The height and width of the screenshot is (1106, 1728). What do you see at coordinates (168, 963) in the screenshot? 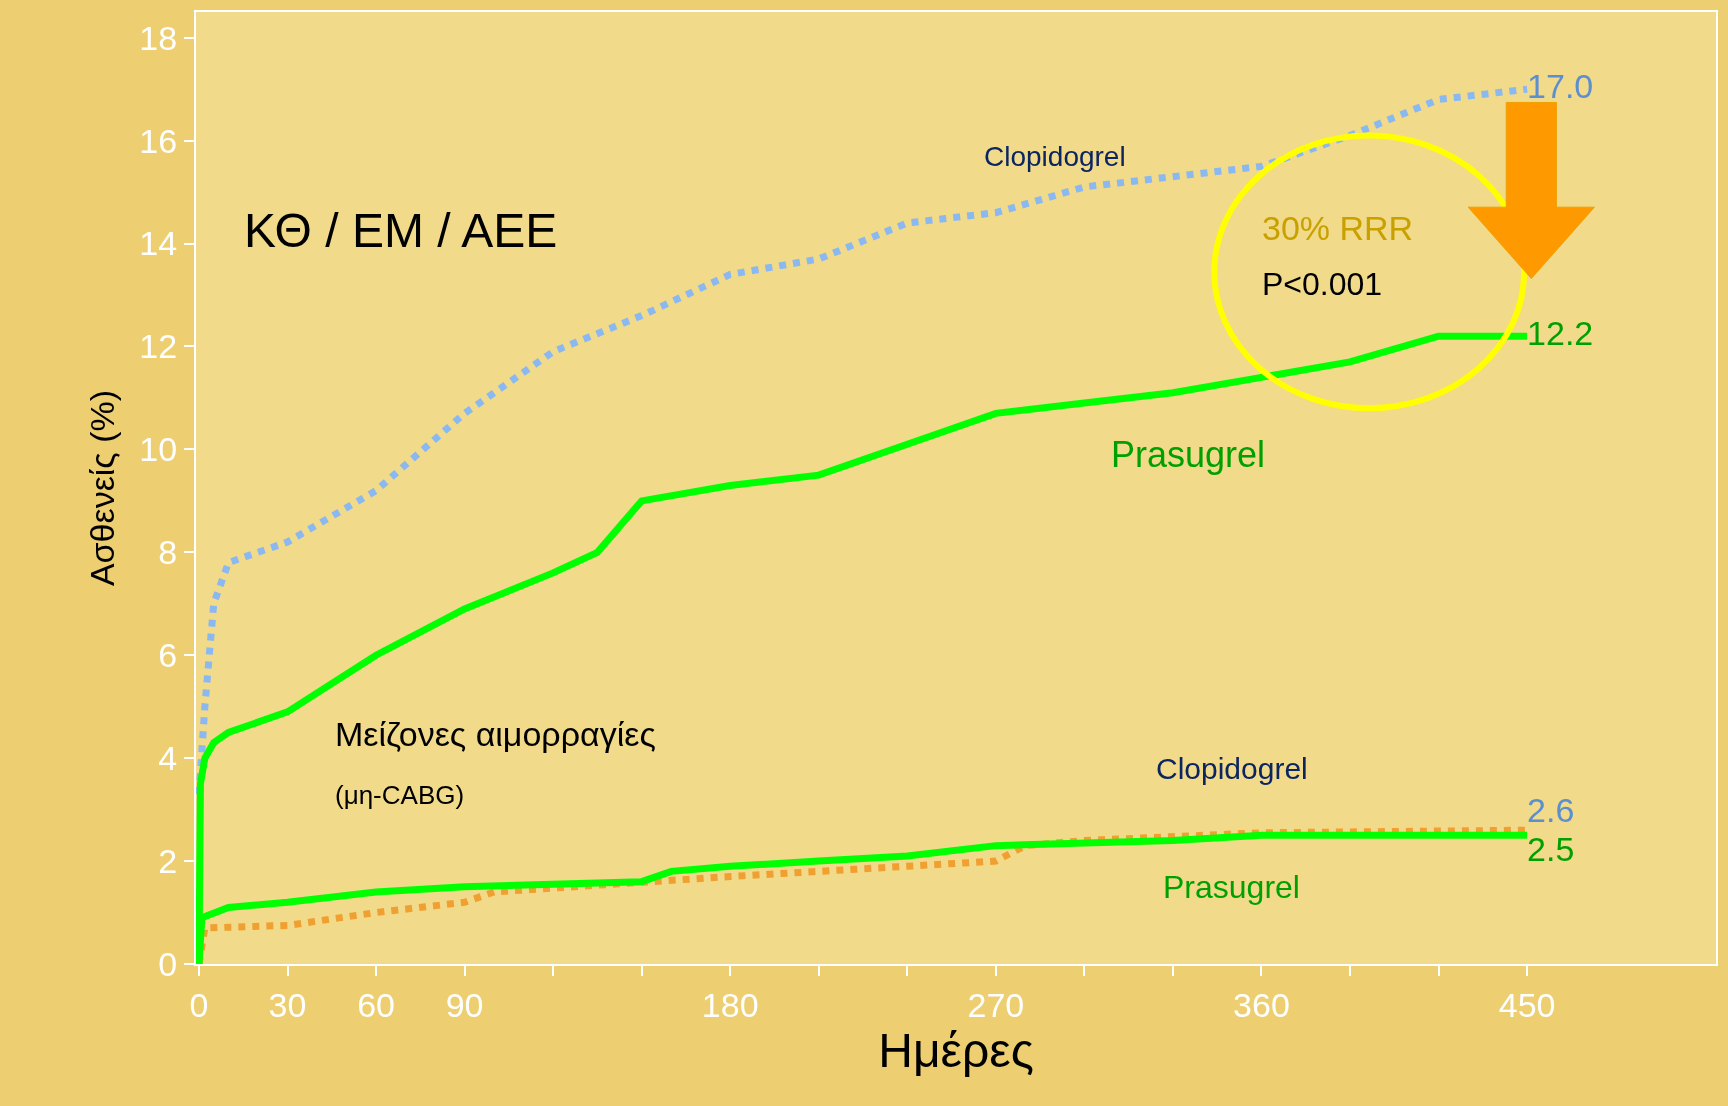
I see `y-tick-label: 0` at bounding box center [168, 963].